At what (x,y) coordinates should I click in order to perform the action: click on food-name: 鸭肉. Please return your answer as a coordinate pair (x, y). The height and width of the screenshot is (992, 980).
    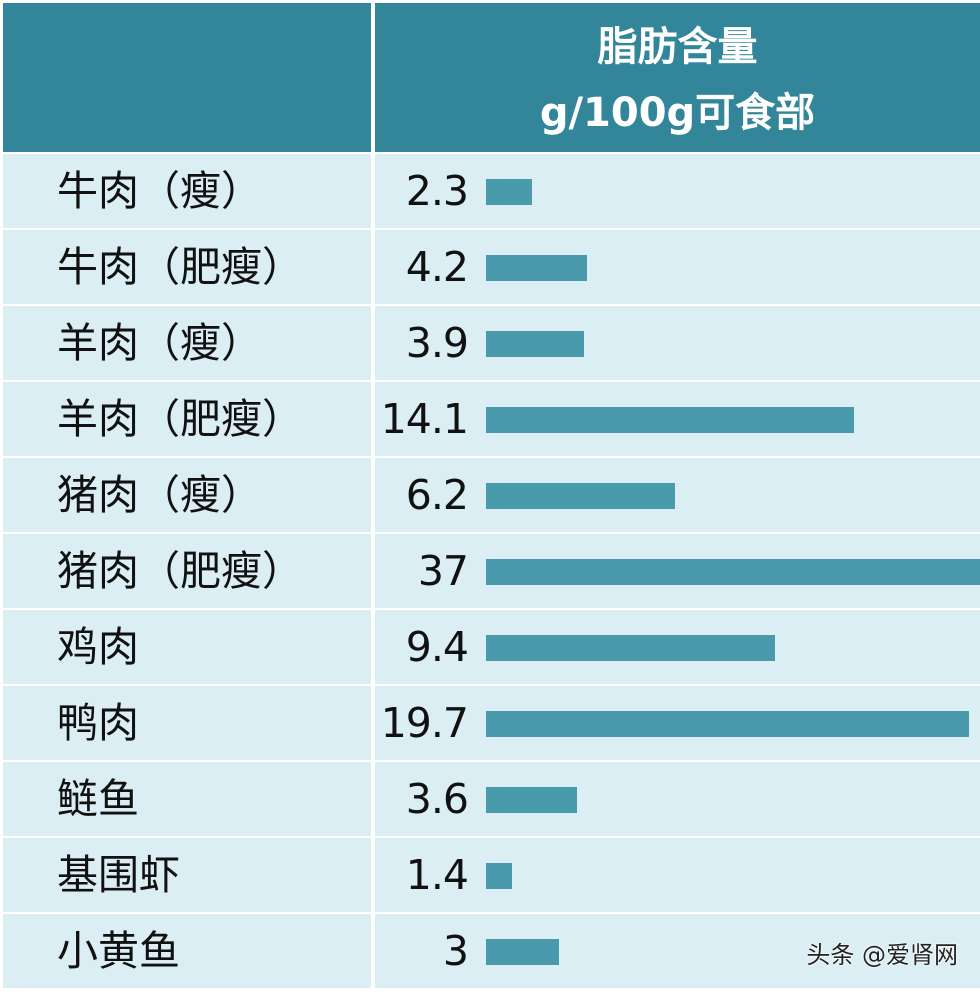
    Looking at the image, I should click on (98, 723).